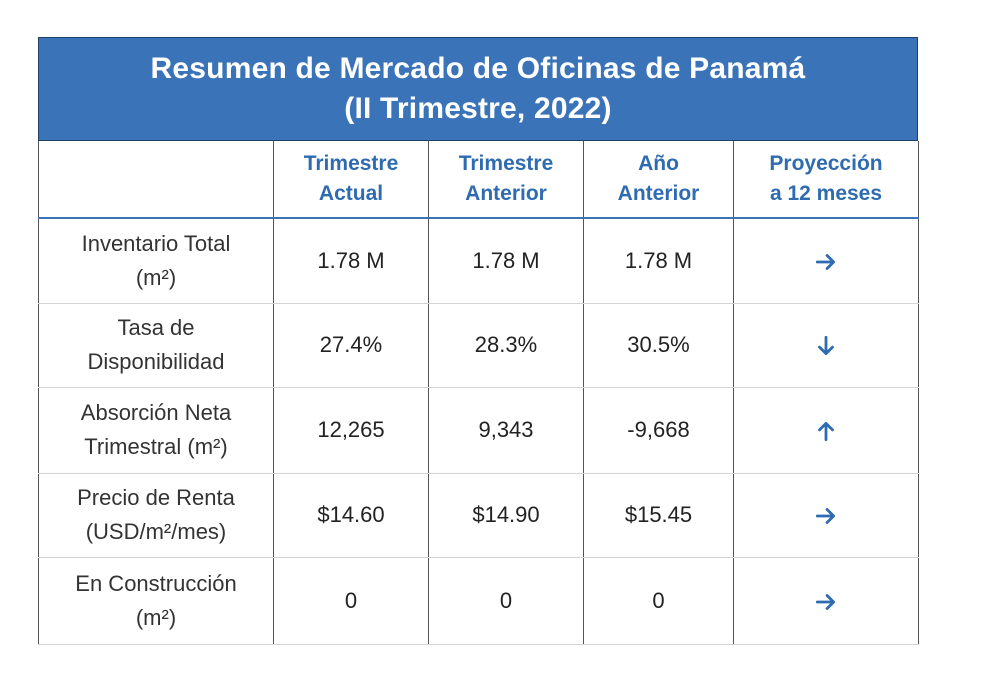 The height and width of the screenshot is (678, 988). Describe the element at coordinates (658, 601) in the screenshot. I see `previous-year-value: 0` at that location.